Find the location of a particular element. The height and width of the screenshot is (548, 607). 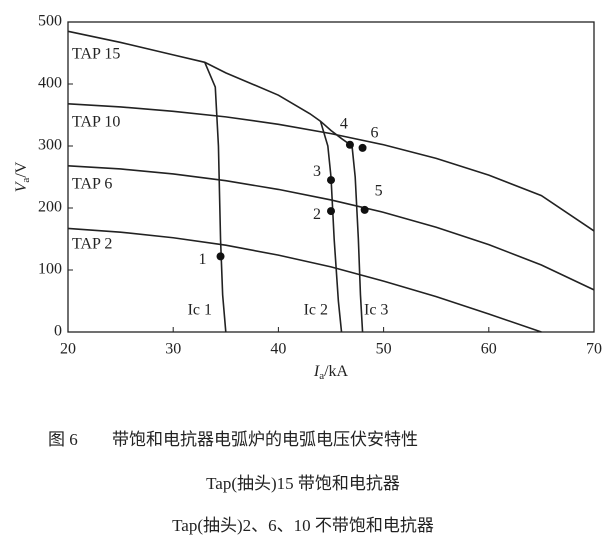

y-axis-label: Va/V is located at coordinates (22, 176).